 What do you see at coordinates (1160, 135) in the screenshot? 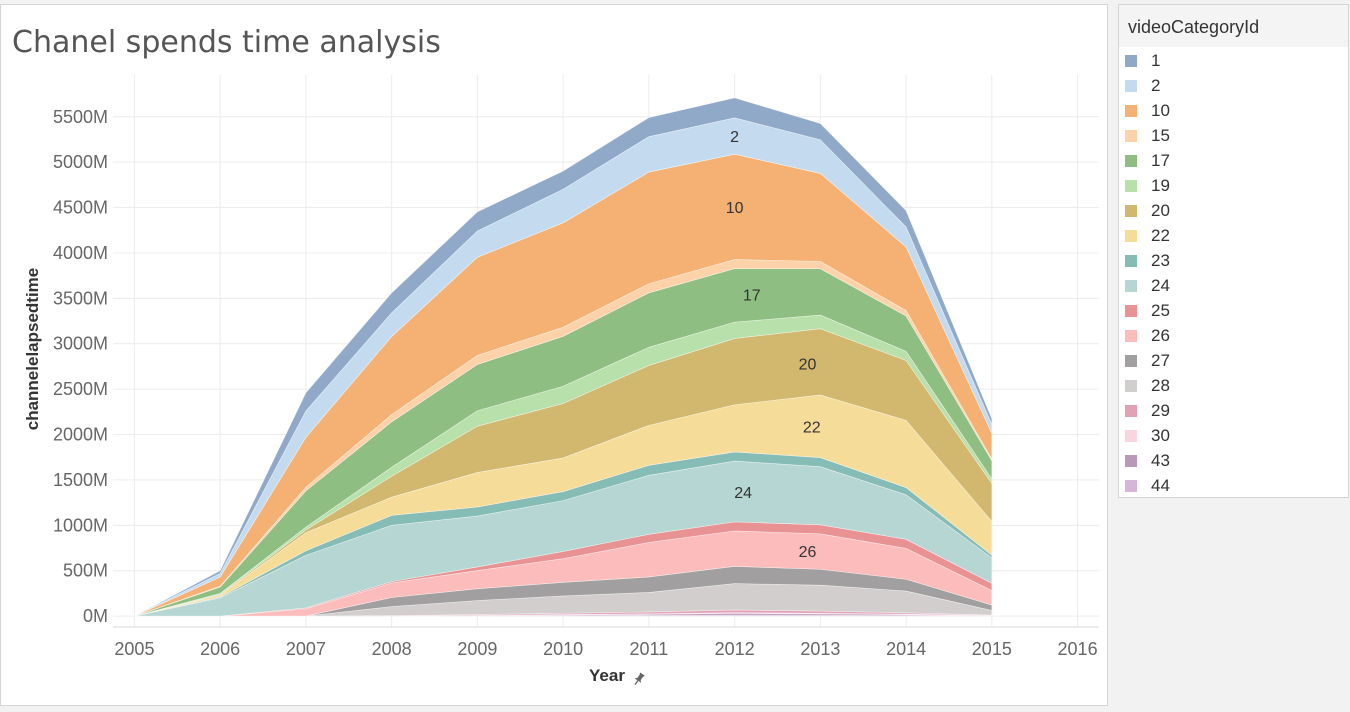
I see `legend-label: 15` at bounding box center [1160, 135].